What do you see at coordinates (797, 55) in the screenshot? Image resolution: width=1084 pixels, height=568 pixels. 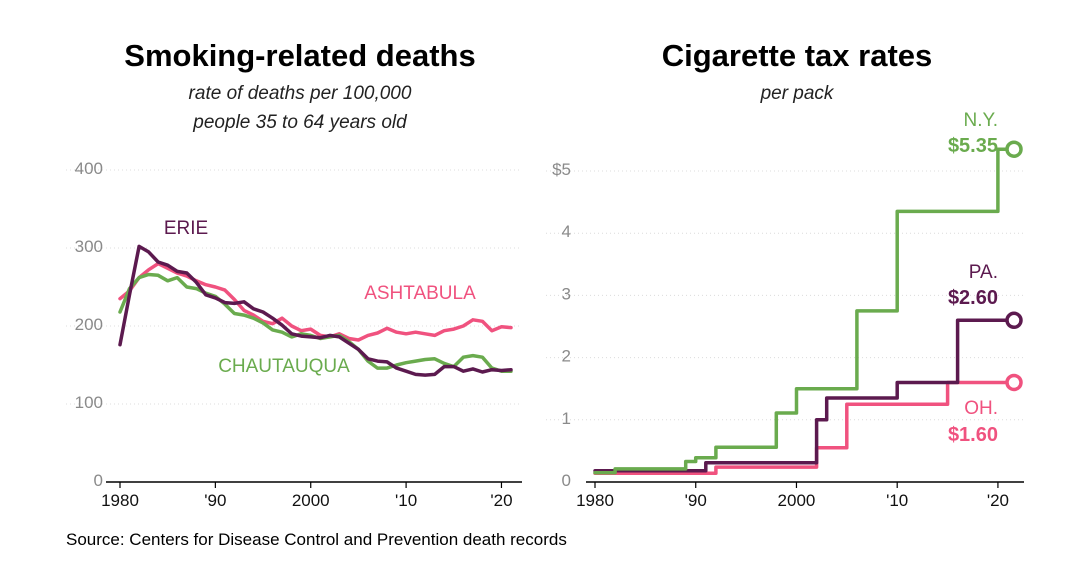 I see `chart-title-tax: Cigarette tax rates` at bounding box center [797, 55].